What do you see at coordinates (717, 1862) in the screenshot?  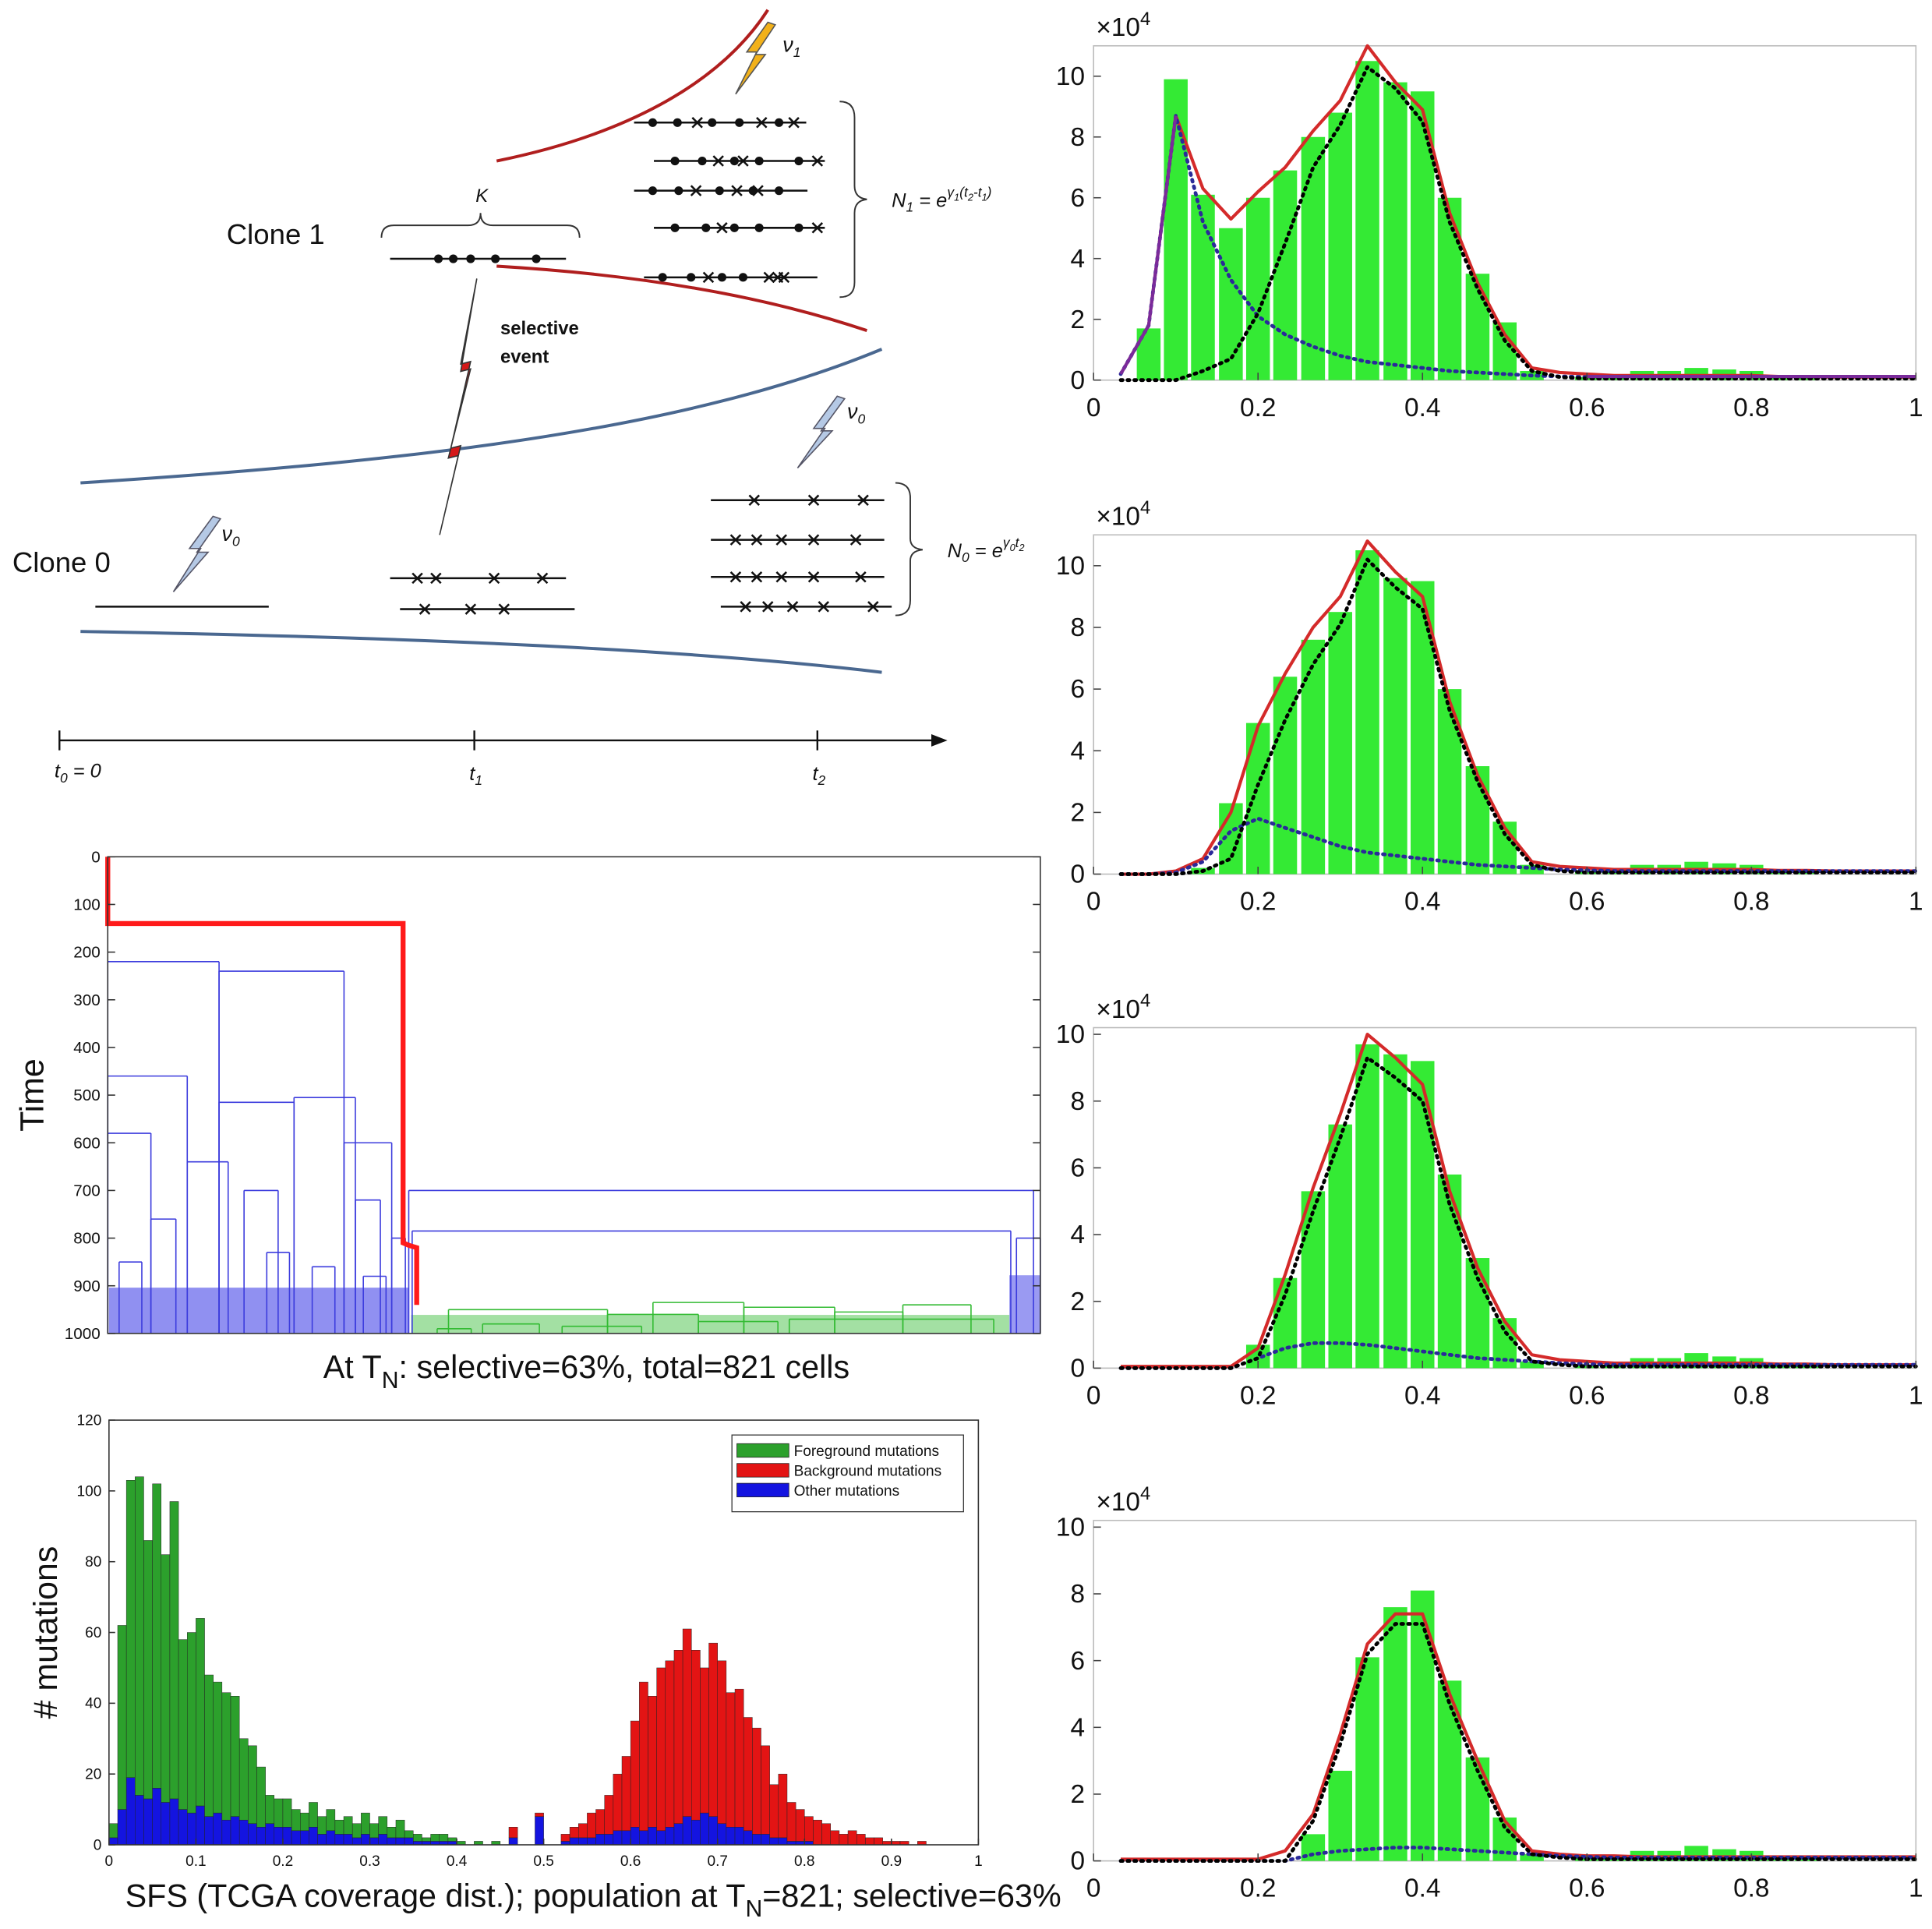 I see `x-tick-label: 0.7` at bounding box center [717, 1862].